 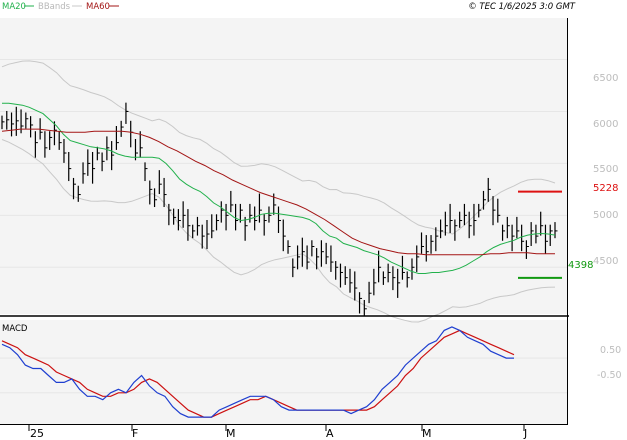 I want to click on legend-ma60: MA60, so click(x=98, y=7).